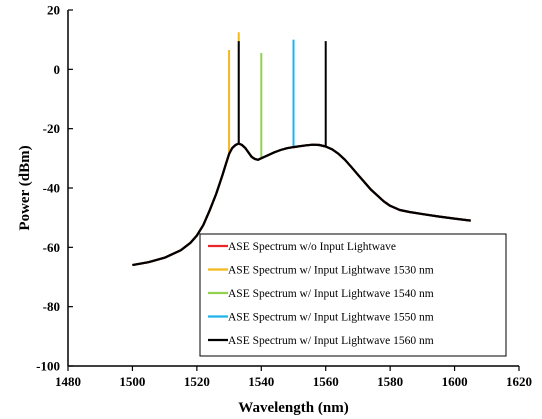  What do you see at coordinates (331, 294) in the screenshot?
I see `legend-label: ASE Spectrum w/ Input Lightwave 1540 nm` at bounding box center [331, 294].